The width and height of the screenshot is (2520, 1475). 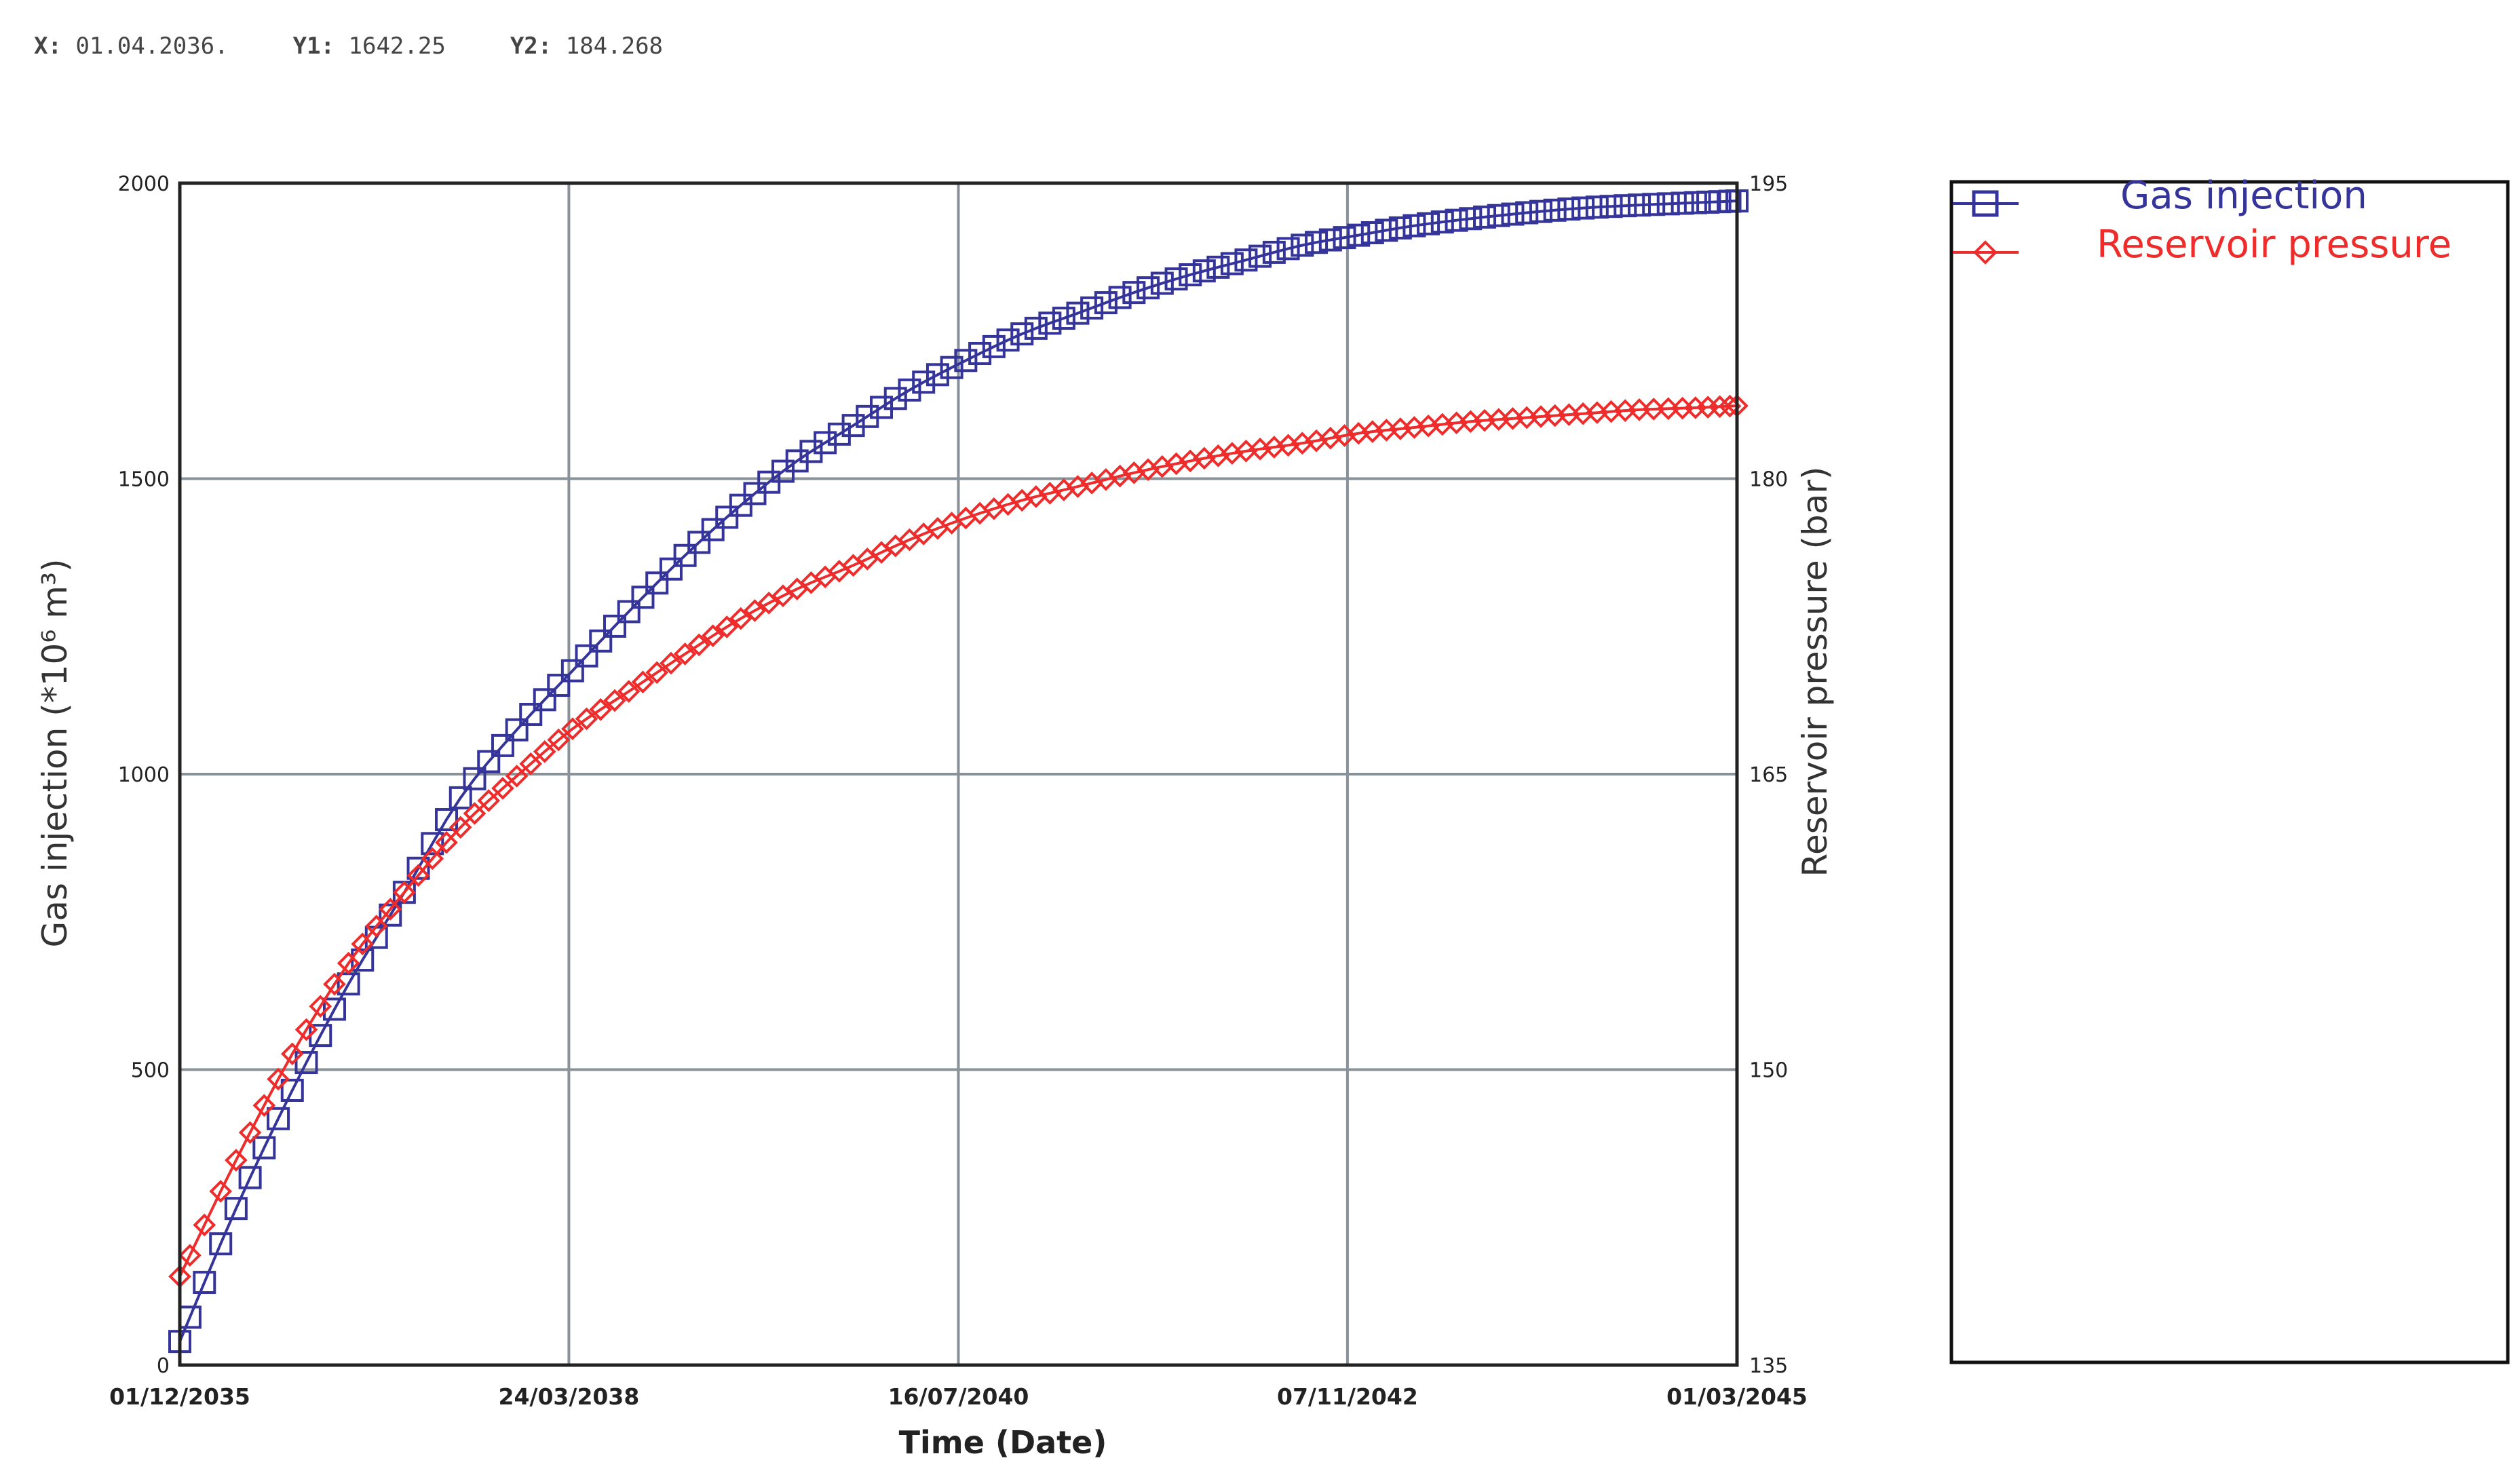 I want to click on x-tick-label: 16/07/2040, so click(x=958, y=1397).